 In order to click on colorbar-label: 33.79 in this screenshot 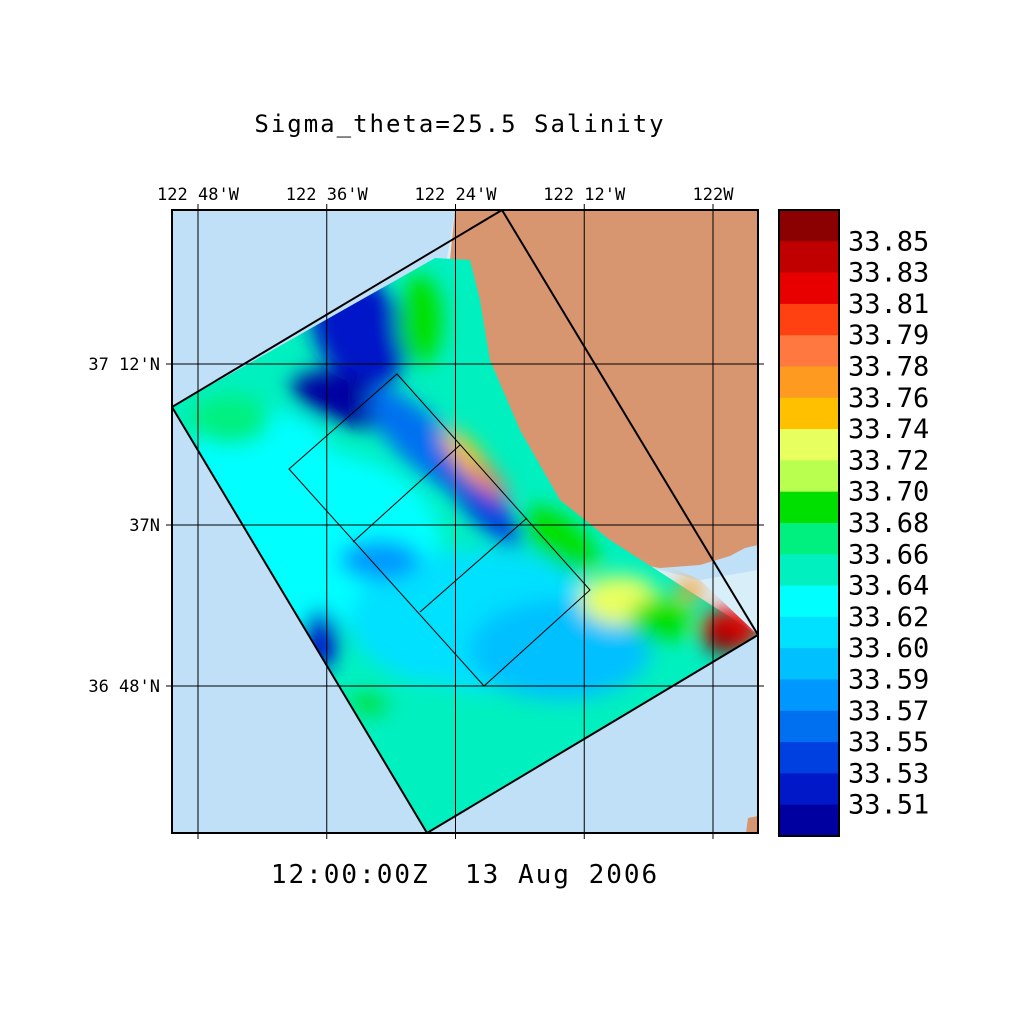, I will do `click(888, 335)`.